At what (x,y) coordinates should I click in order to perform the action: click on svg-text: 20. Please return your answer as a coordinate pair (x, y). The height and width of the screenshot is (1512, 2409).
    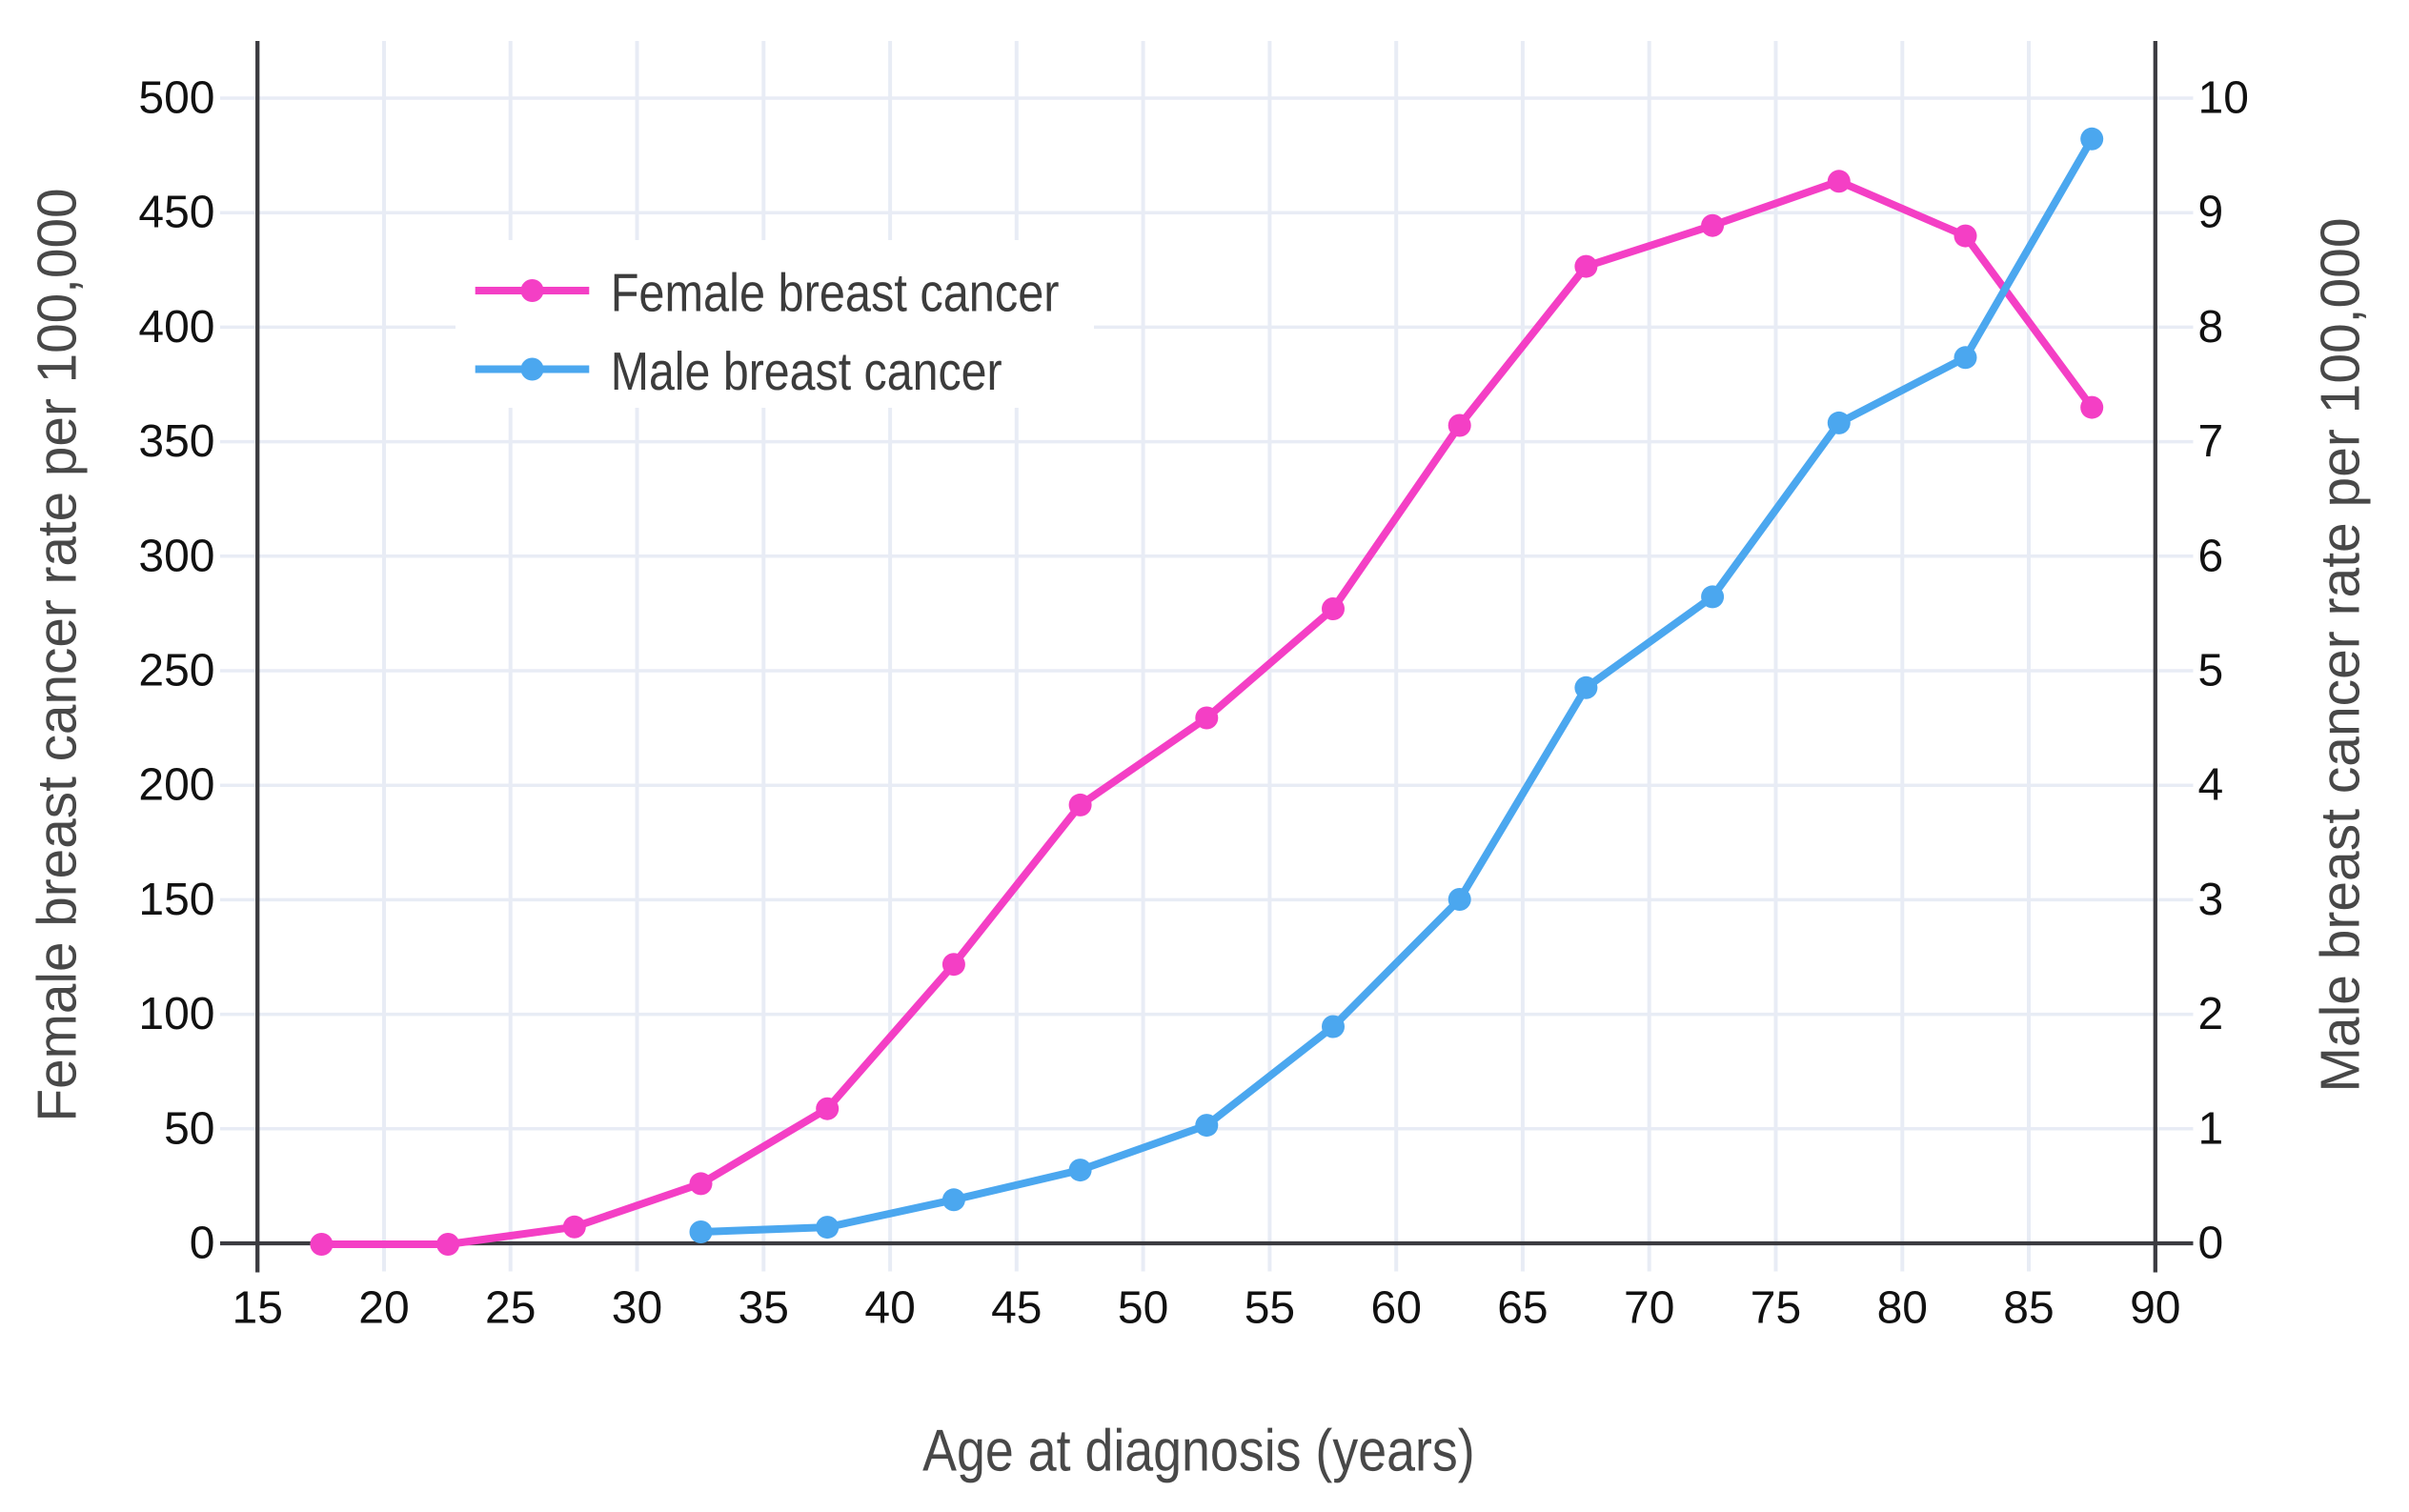
    Looking at the image, I should click on (383, 1308).